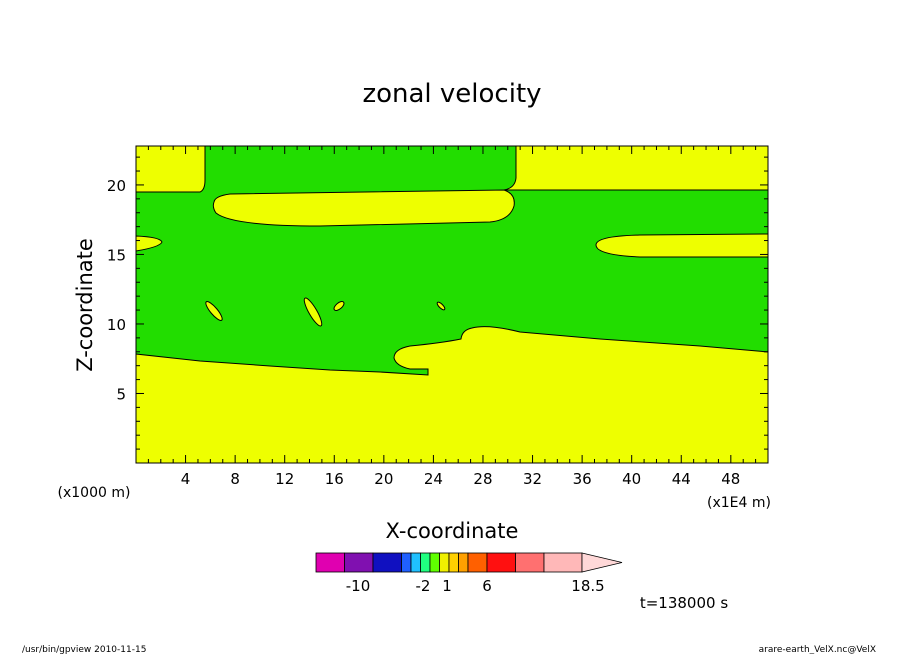 The width and height of the screenshot is (904, 654). Describe the element at coordinates (85, 305) in the screenshot. I see `y-axis-label: Z-coordinate` at that location.